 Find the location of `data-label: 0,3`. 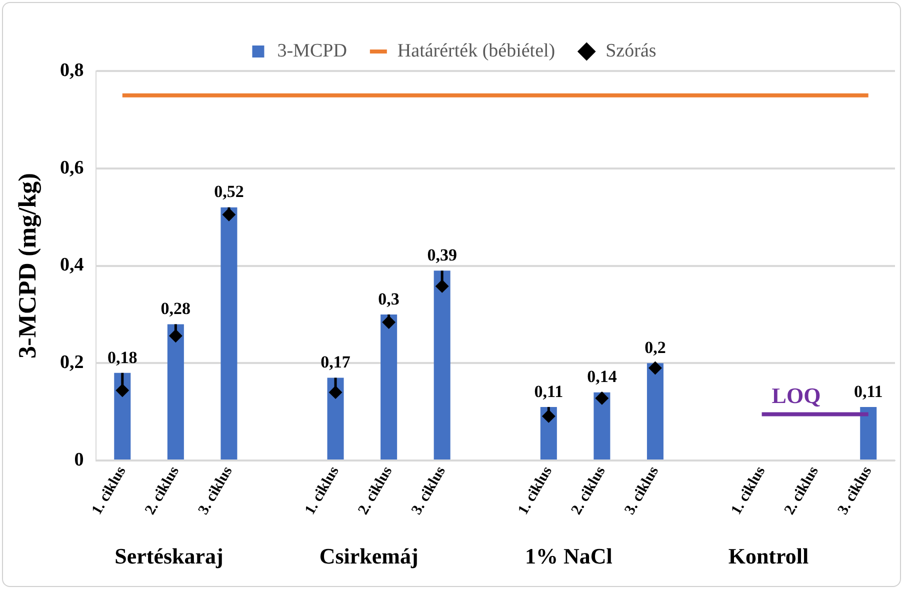

data-label: 0,3 is located at coordinates (389, 298).